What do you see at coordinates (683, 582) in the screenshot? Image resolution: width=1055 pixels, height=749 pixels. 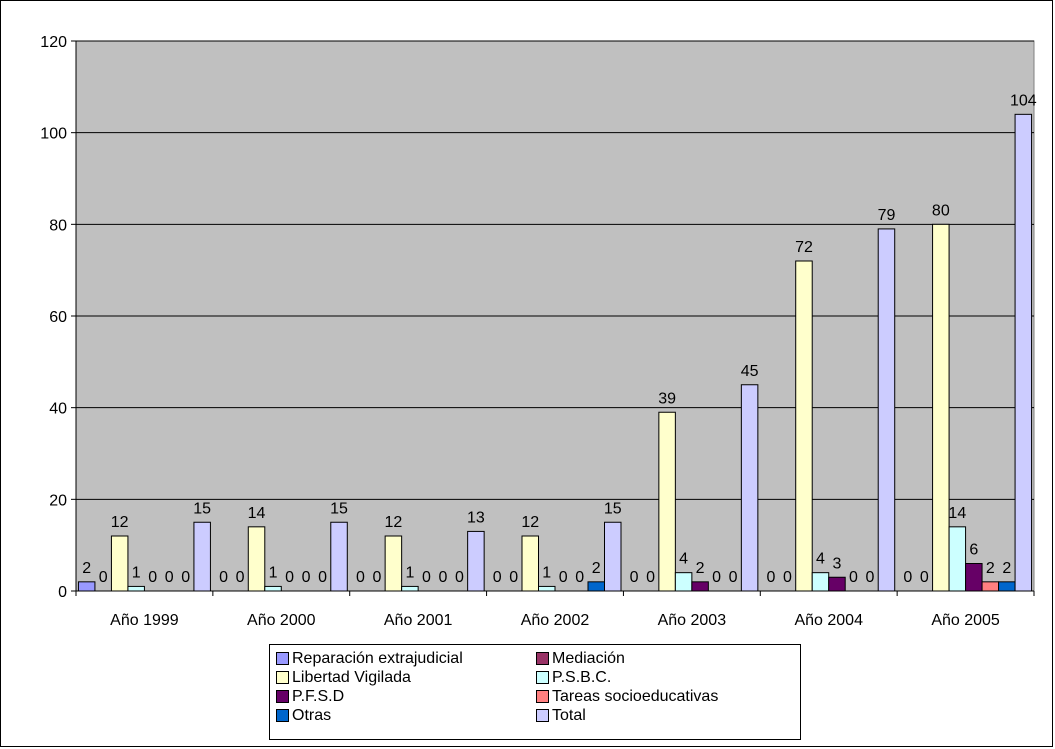 I see `bar-p-s-b-c--4` at bounding box center [683, 582].